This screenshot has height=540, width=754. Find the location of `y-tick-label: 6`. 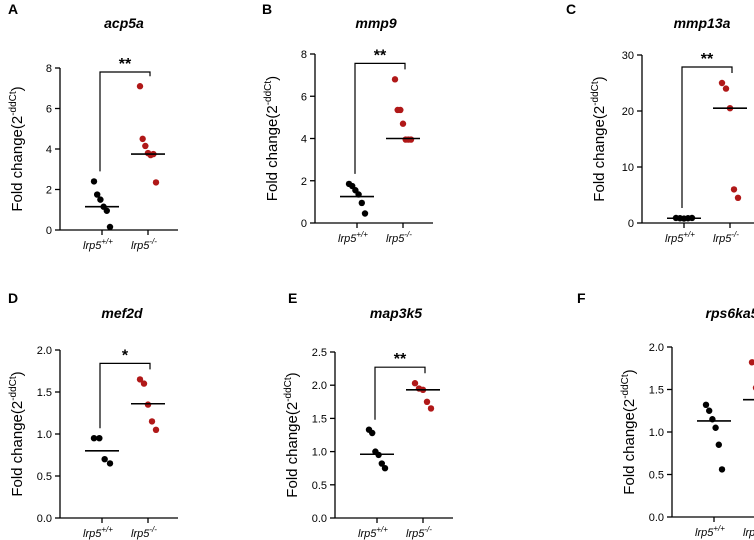

y-tick-label: 6 is located at coordinates (304, 97).